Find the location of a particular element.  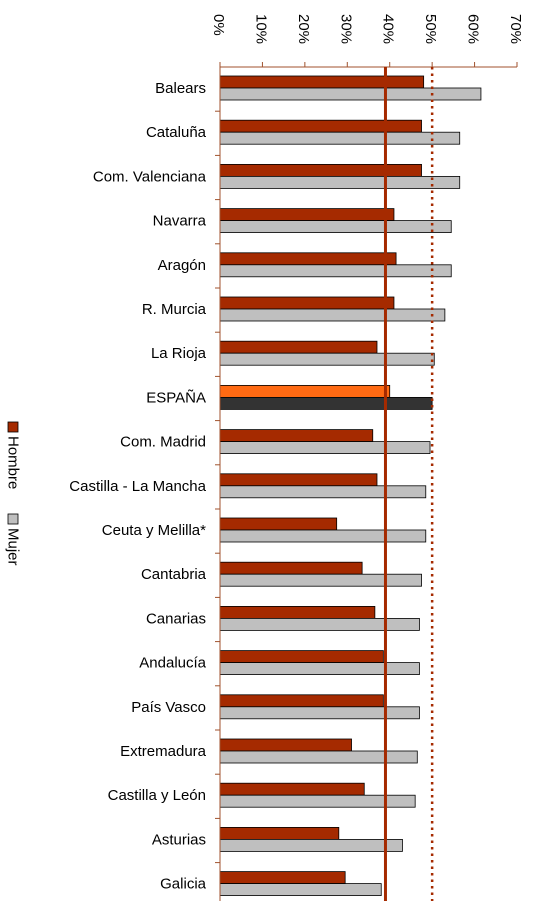

category-label: Ceuta y Melilla* is located at coordinates (154, 530).